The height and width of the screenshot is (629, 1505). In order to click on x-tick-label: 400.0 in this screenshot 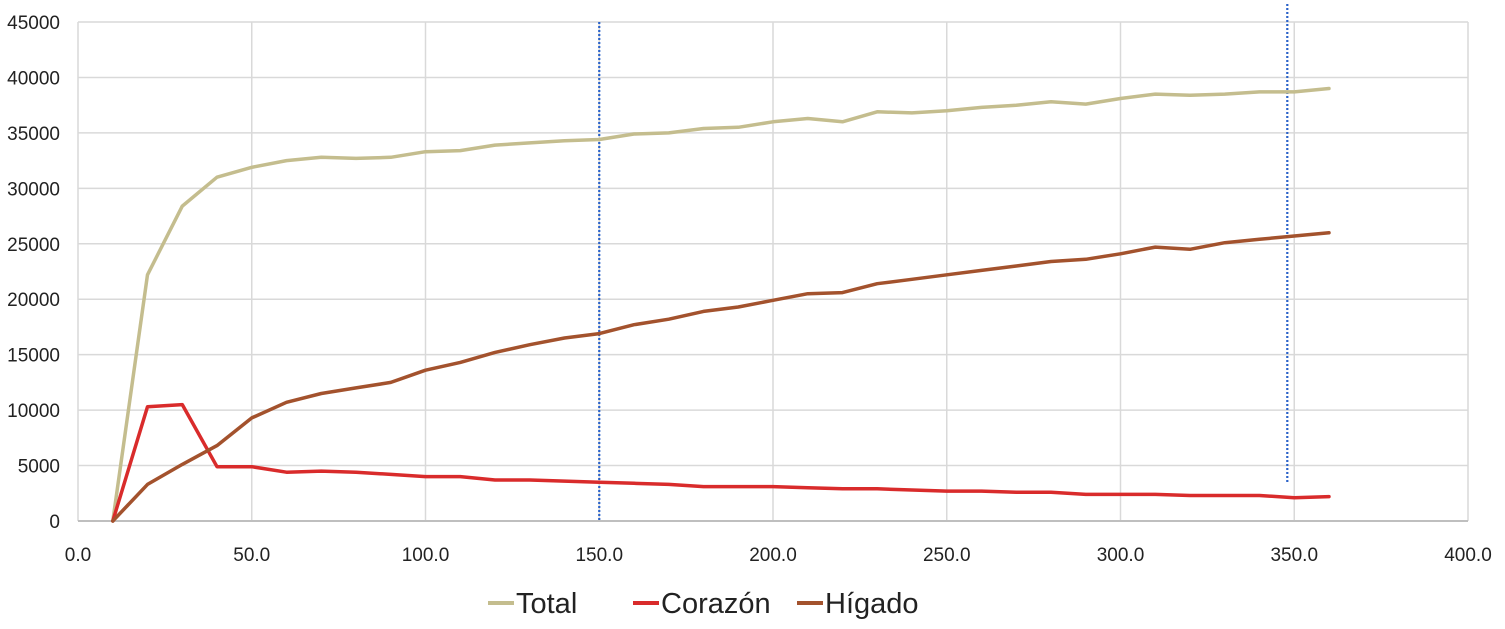, I will do `click(1468, 555)`.